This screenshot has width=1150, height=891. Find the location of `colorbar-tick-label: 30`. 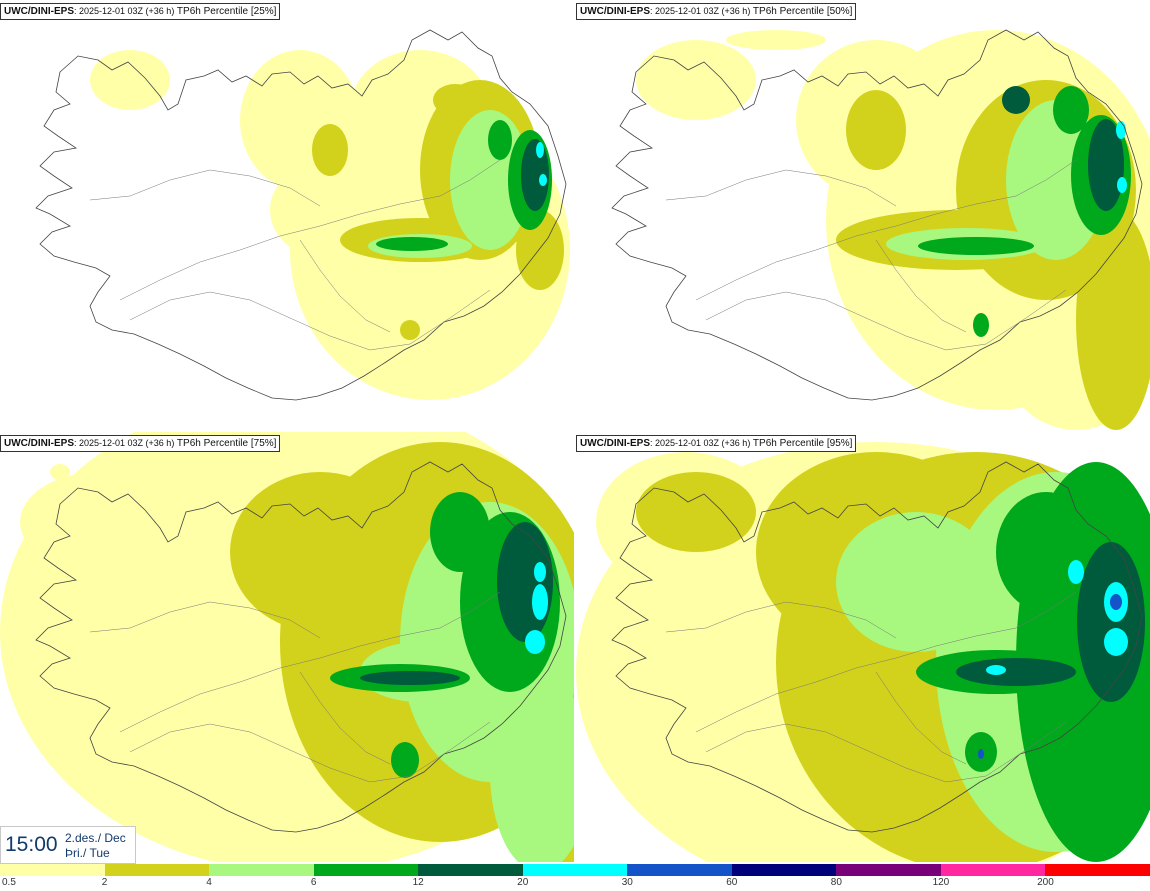

colorbar-tick-label: 30 is located at coordinates (627, 882).